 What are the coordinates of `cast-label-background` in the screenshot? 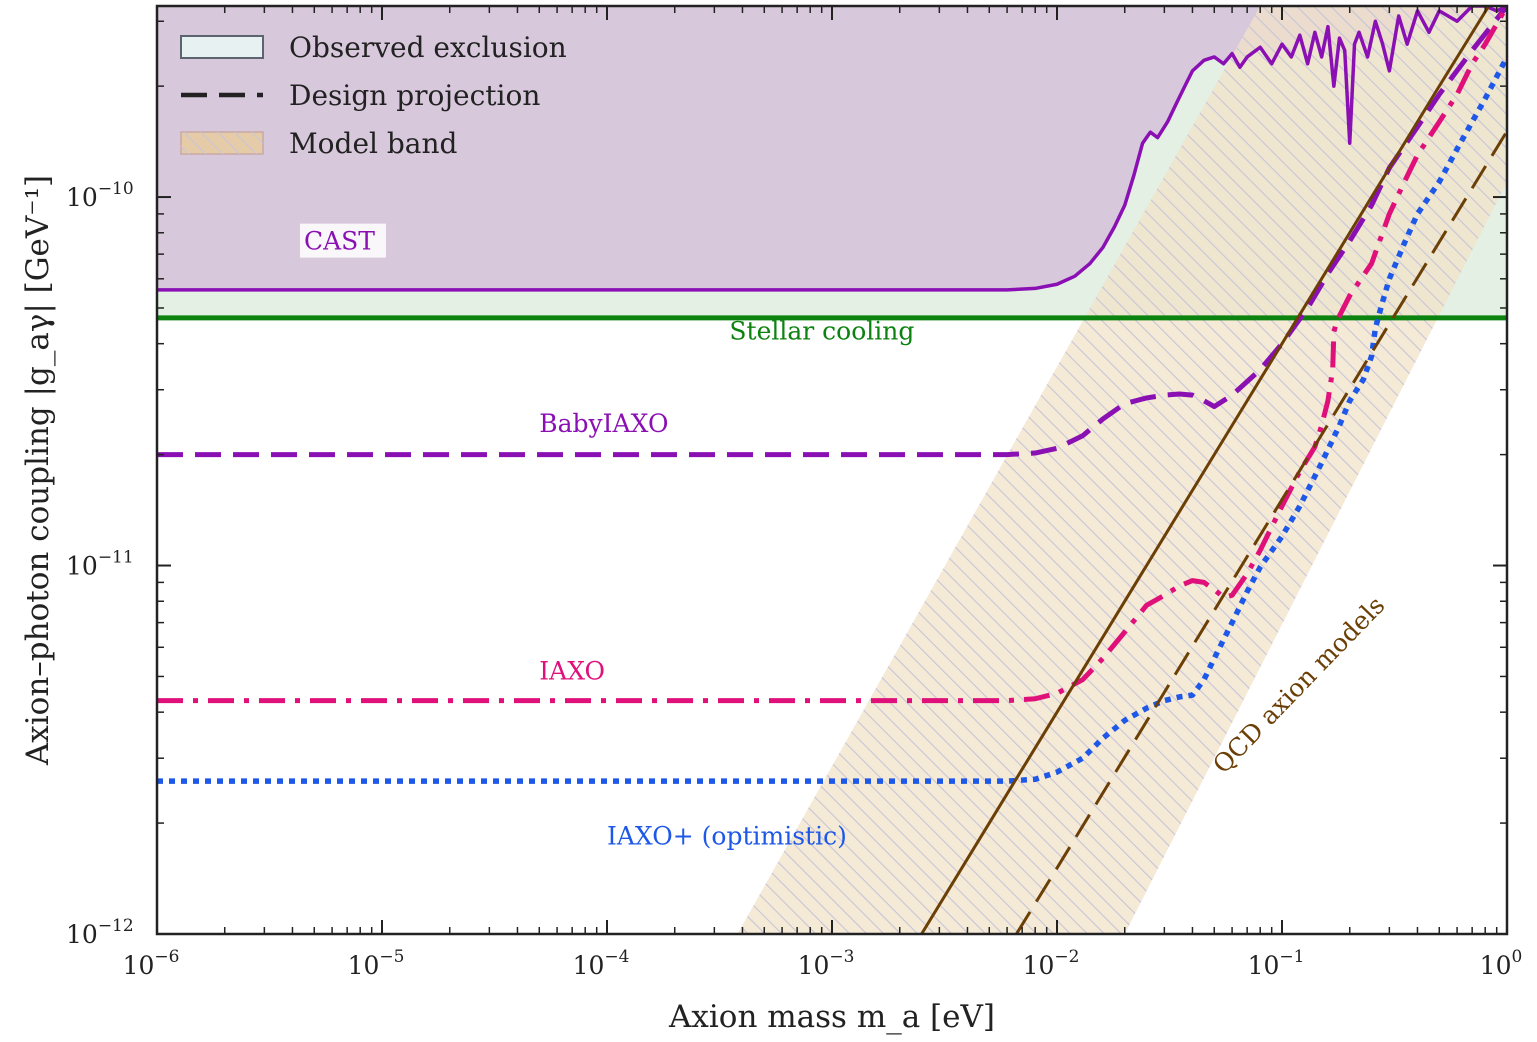 It's located at (342, 240).